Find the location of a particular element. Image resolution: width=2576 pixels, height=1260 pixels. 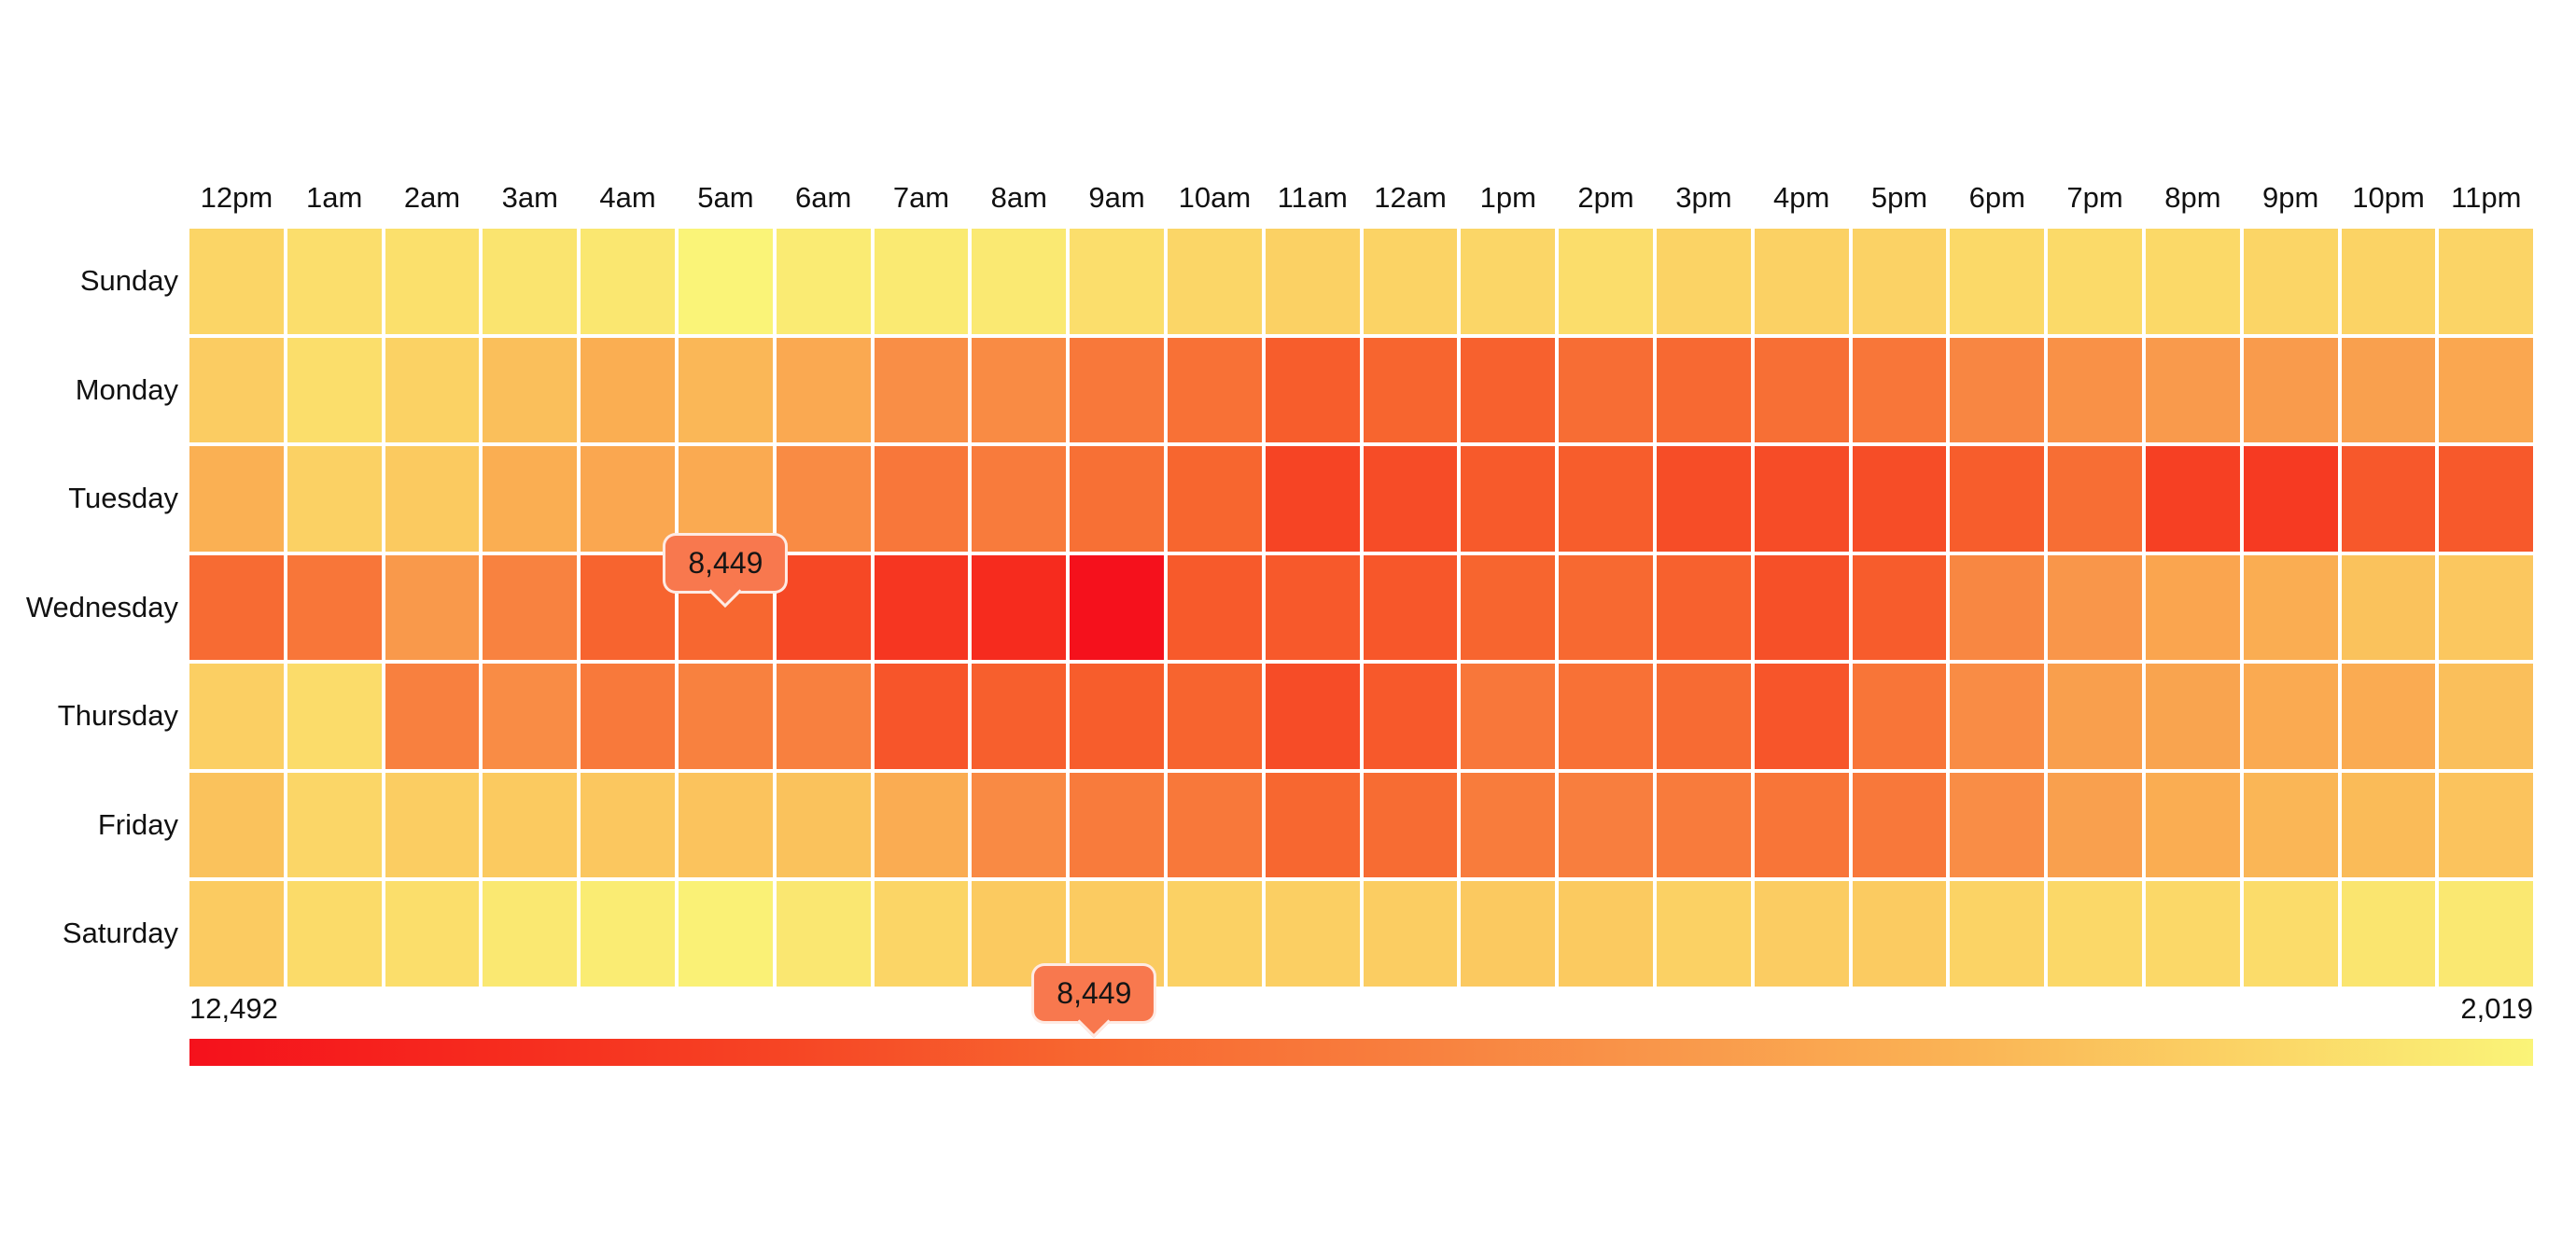

legend-gradient-bar is located at coordinates (1361, 1052).